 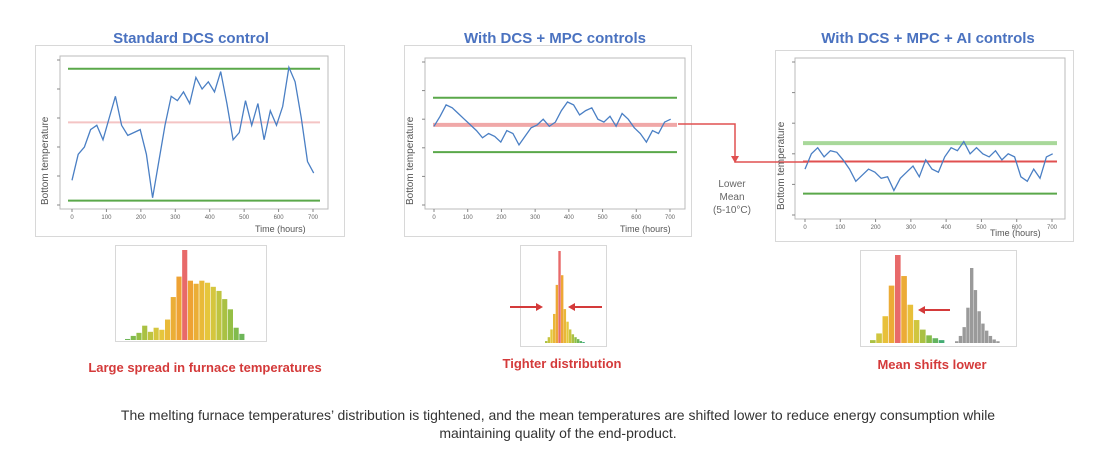 What do you see at coordinates (928, 38) in the screenshot?
I see `chart-title-3: With DCS + MPC + AI controls` at bounding box center [928, 38].